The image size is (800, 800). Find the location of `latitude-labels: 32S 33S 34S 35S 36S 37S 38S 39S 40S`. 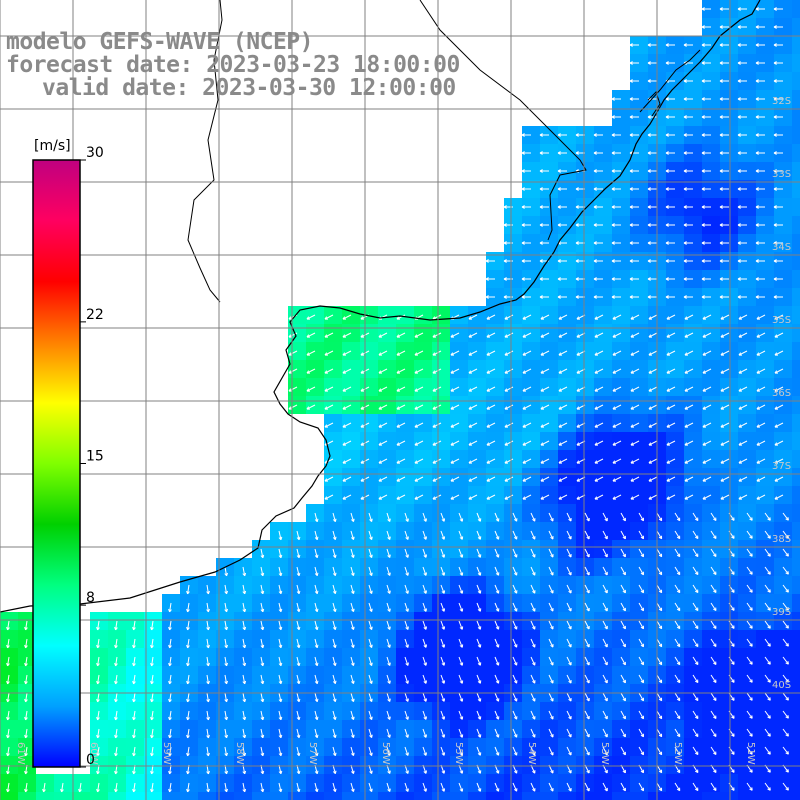

latitude-labels: 32S 33S 34S 35S 36S 37S 38S 39S 40S is located at coordinates (781, 393).